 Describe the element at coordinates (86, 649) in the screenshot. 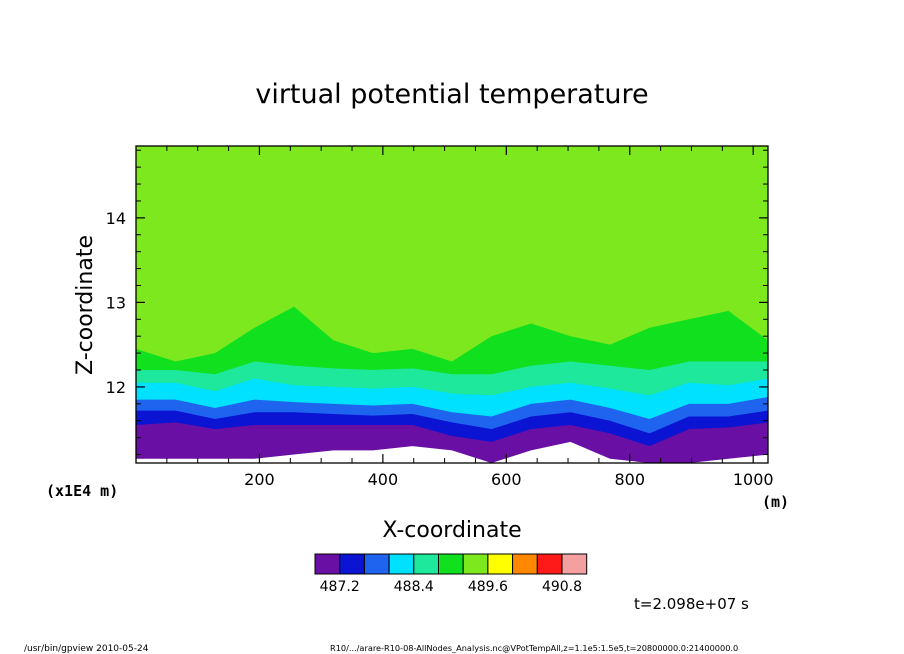

I see `footer-left: /usr/bin/gpview 2010-05-24` at that location.